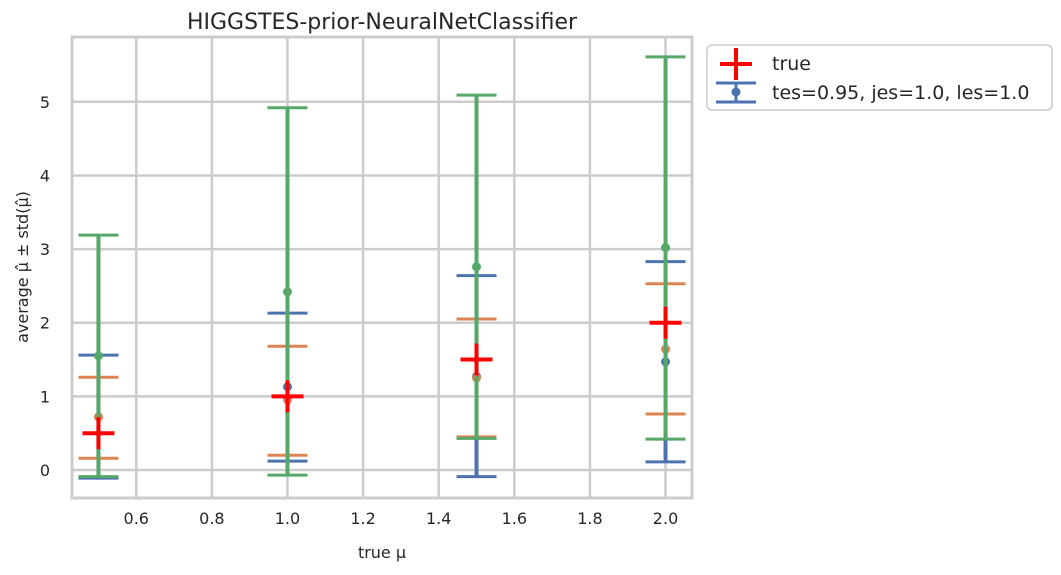 This screenshot has height=575, width=1061. Describe the element at coordinates (45, 175) in the screenshot. I see `y-tick-label: 4` at that location.